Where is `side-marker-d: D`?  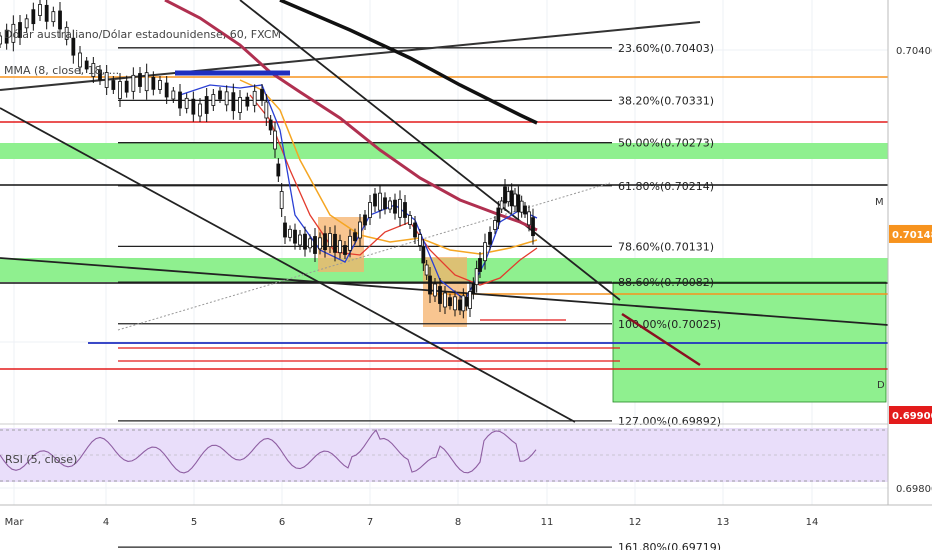
side-marker-d: D is located at coordinates (881, 385).